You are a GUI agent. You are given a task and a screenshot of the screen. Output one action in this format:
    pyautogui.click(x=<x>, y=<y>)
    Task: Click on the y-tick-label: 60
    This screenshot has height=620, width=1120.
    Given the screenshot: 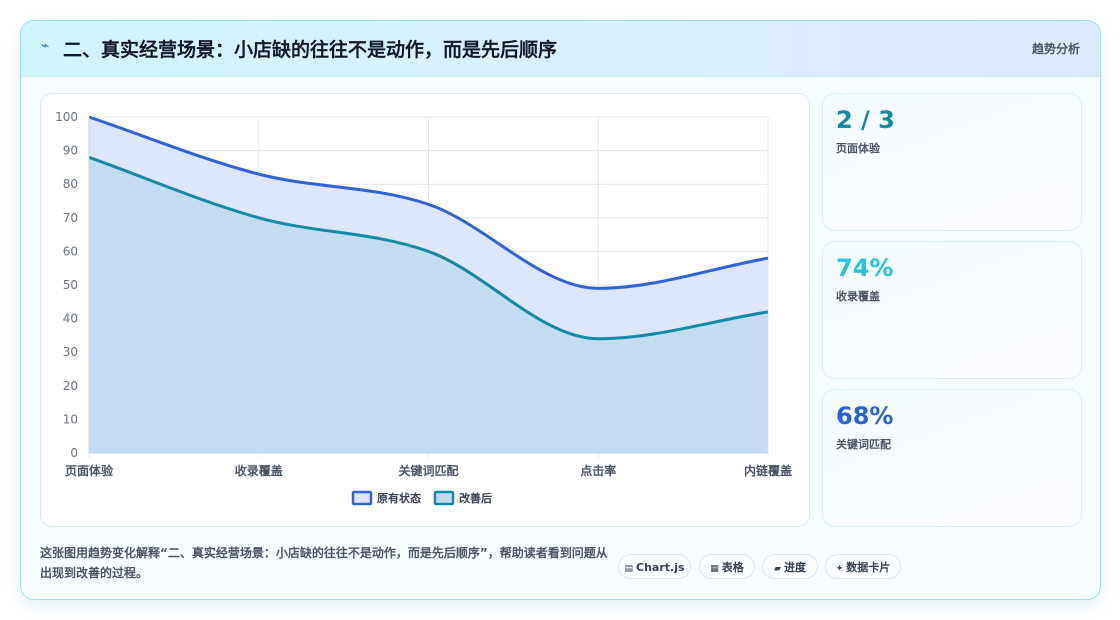 What is the action you would take?
    pyautogui.click(x=70, y=251)
    